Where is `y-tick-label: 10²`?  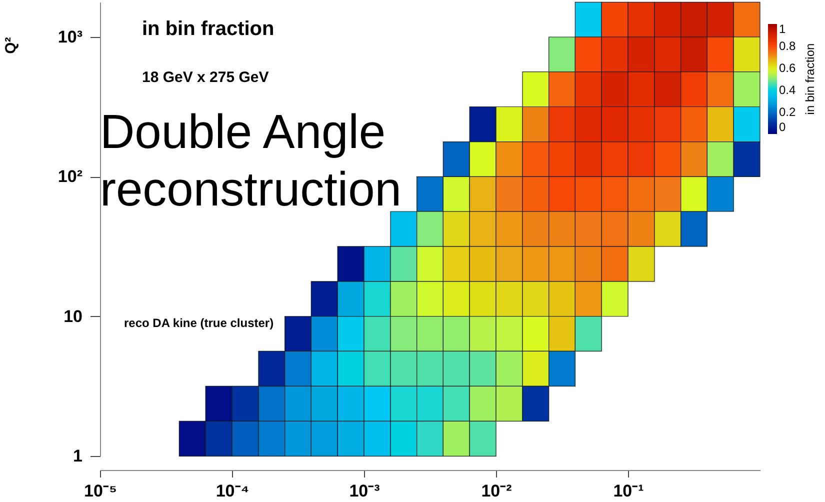
y-tick-label: 10² is located at coordinates (70, 176).